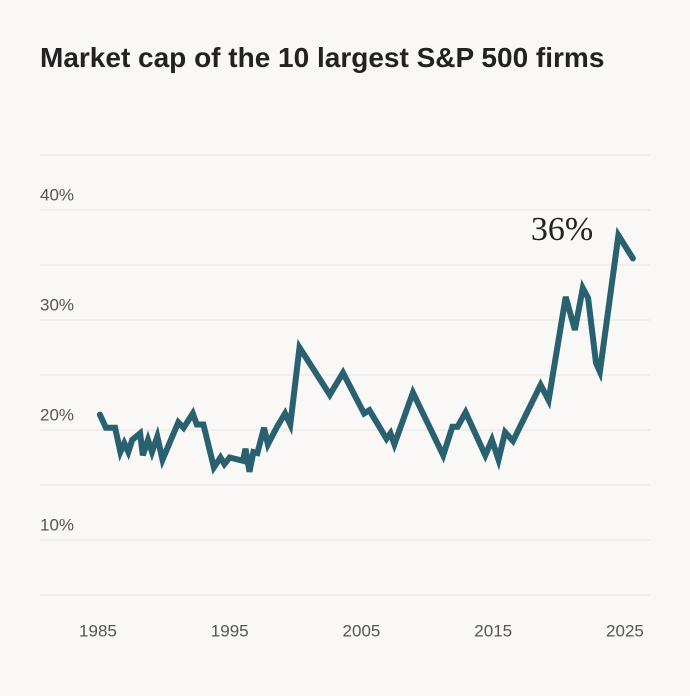 The height and width of the screenshot is (696, 690). What do you see at coordinates (230, 630) in the screenshot?
I see `x-tick-label: 1995` at bounding box center [230, 630].